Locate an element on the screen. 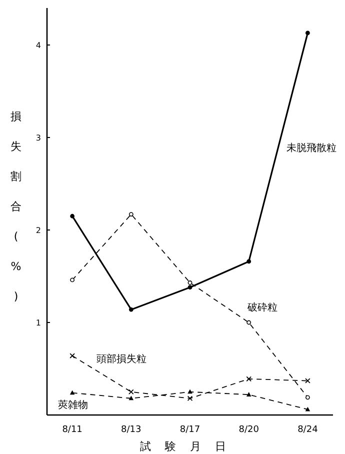 Image resolution: width=345 pixels, height=454 pixels. y-tick-label: 3 is located at coordinates (38, 138).